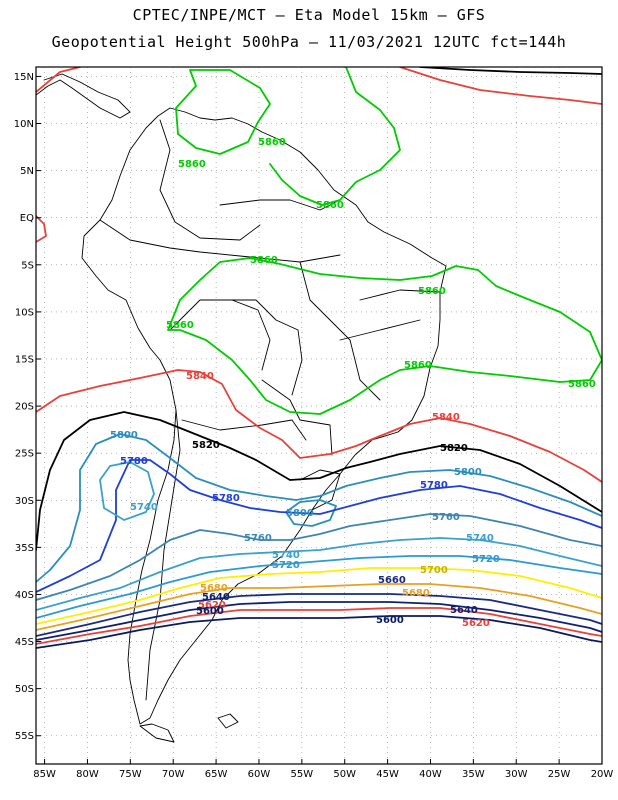  I want to click on border-chile-argentina, so click(163, 555).